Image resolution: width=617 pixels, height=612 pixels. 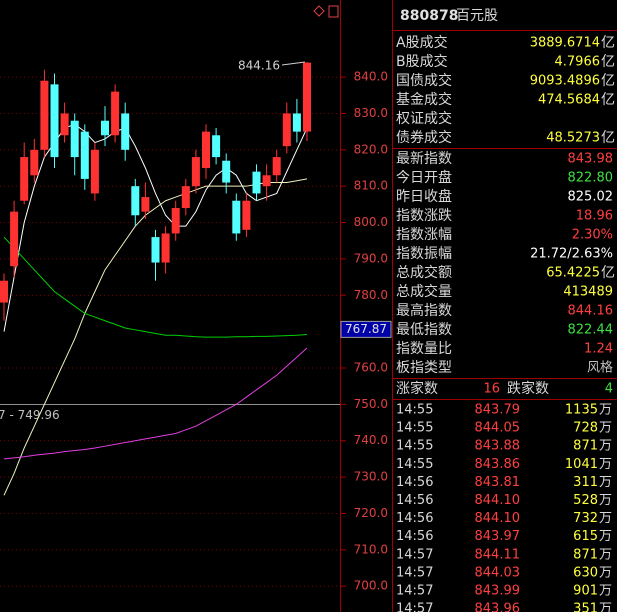 I want to click on breadth-up: 16, so click(x=491, y=389).